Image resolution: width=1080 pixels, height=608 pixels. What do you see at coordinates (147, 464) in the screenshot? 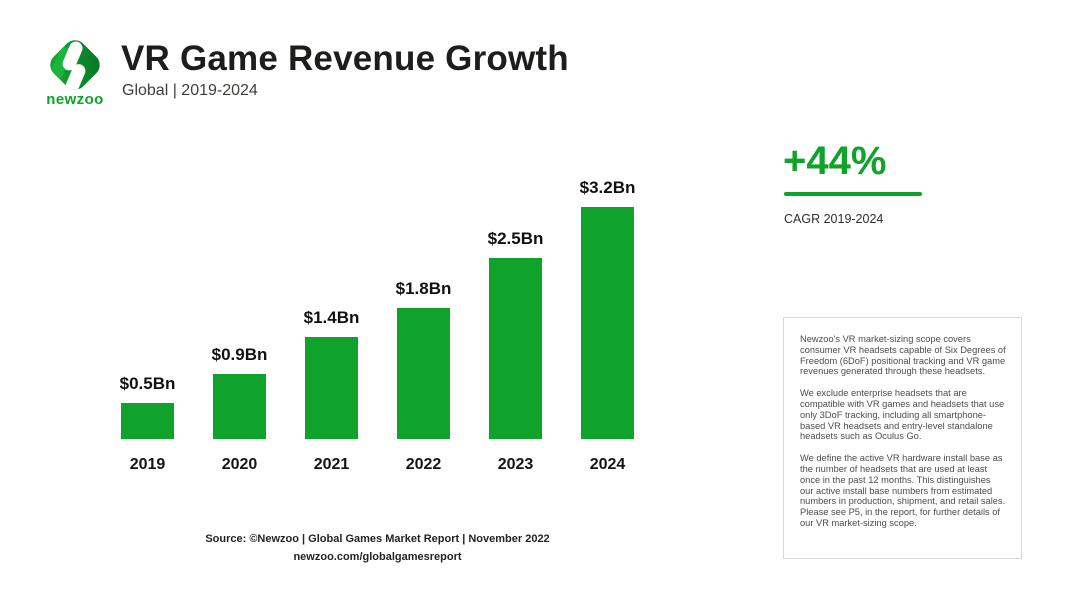
I see `year-tick-label: 2019` at bounding box center [147, 464].